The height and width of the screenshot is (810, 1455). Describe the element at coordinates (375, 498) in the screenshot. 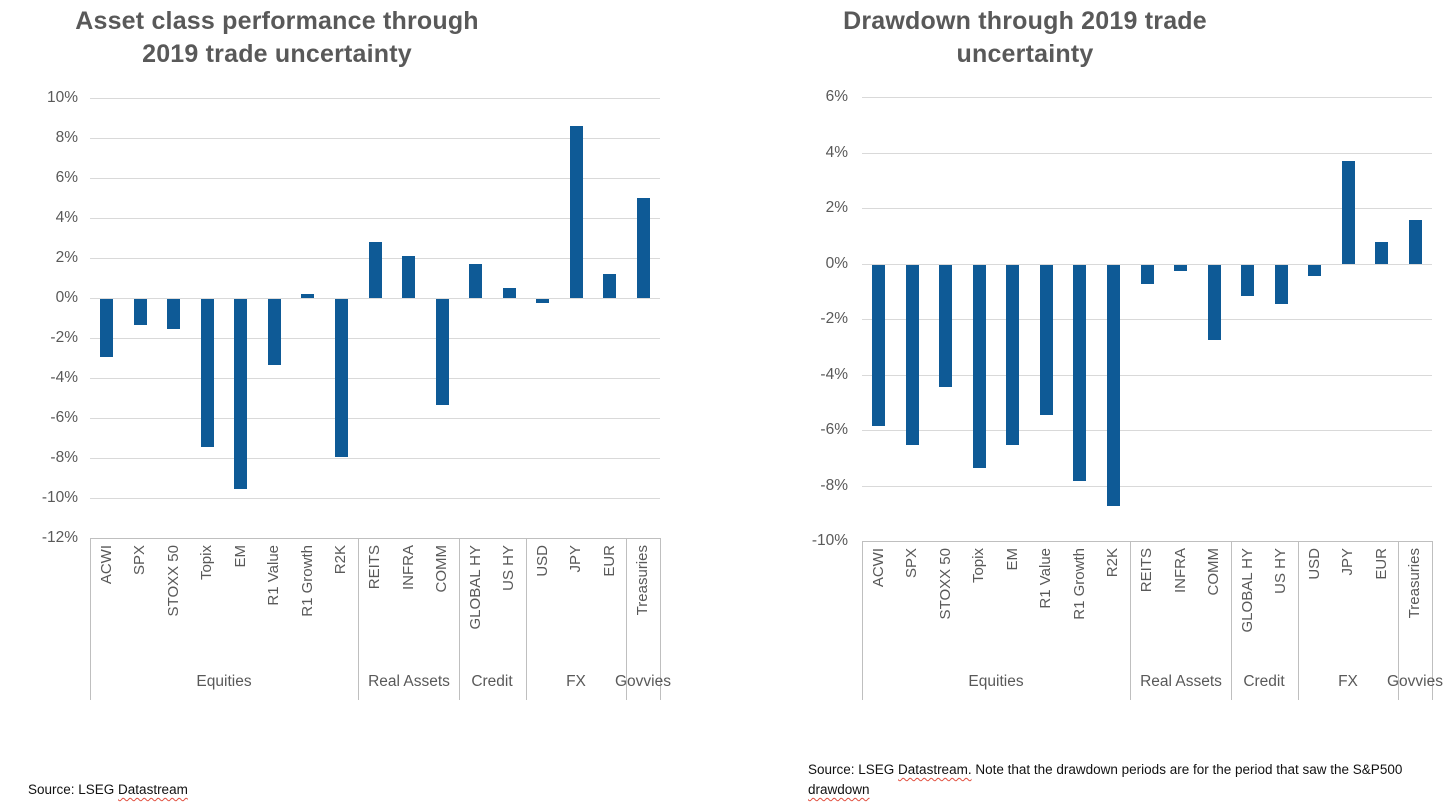

I see `gridline--10` at that location.